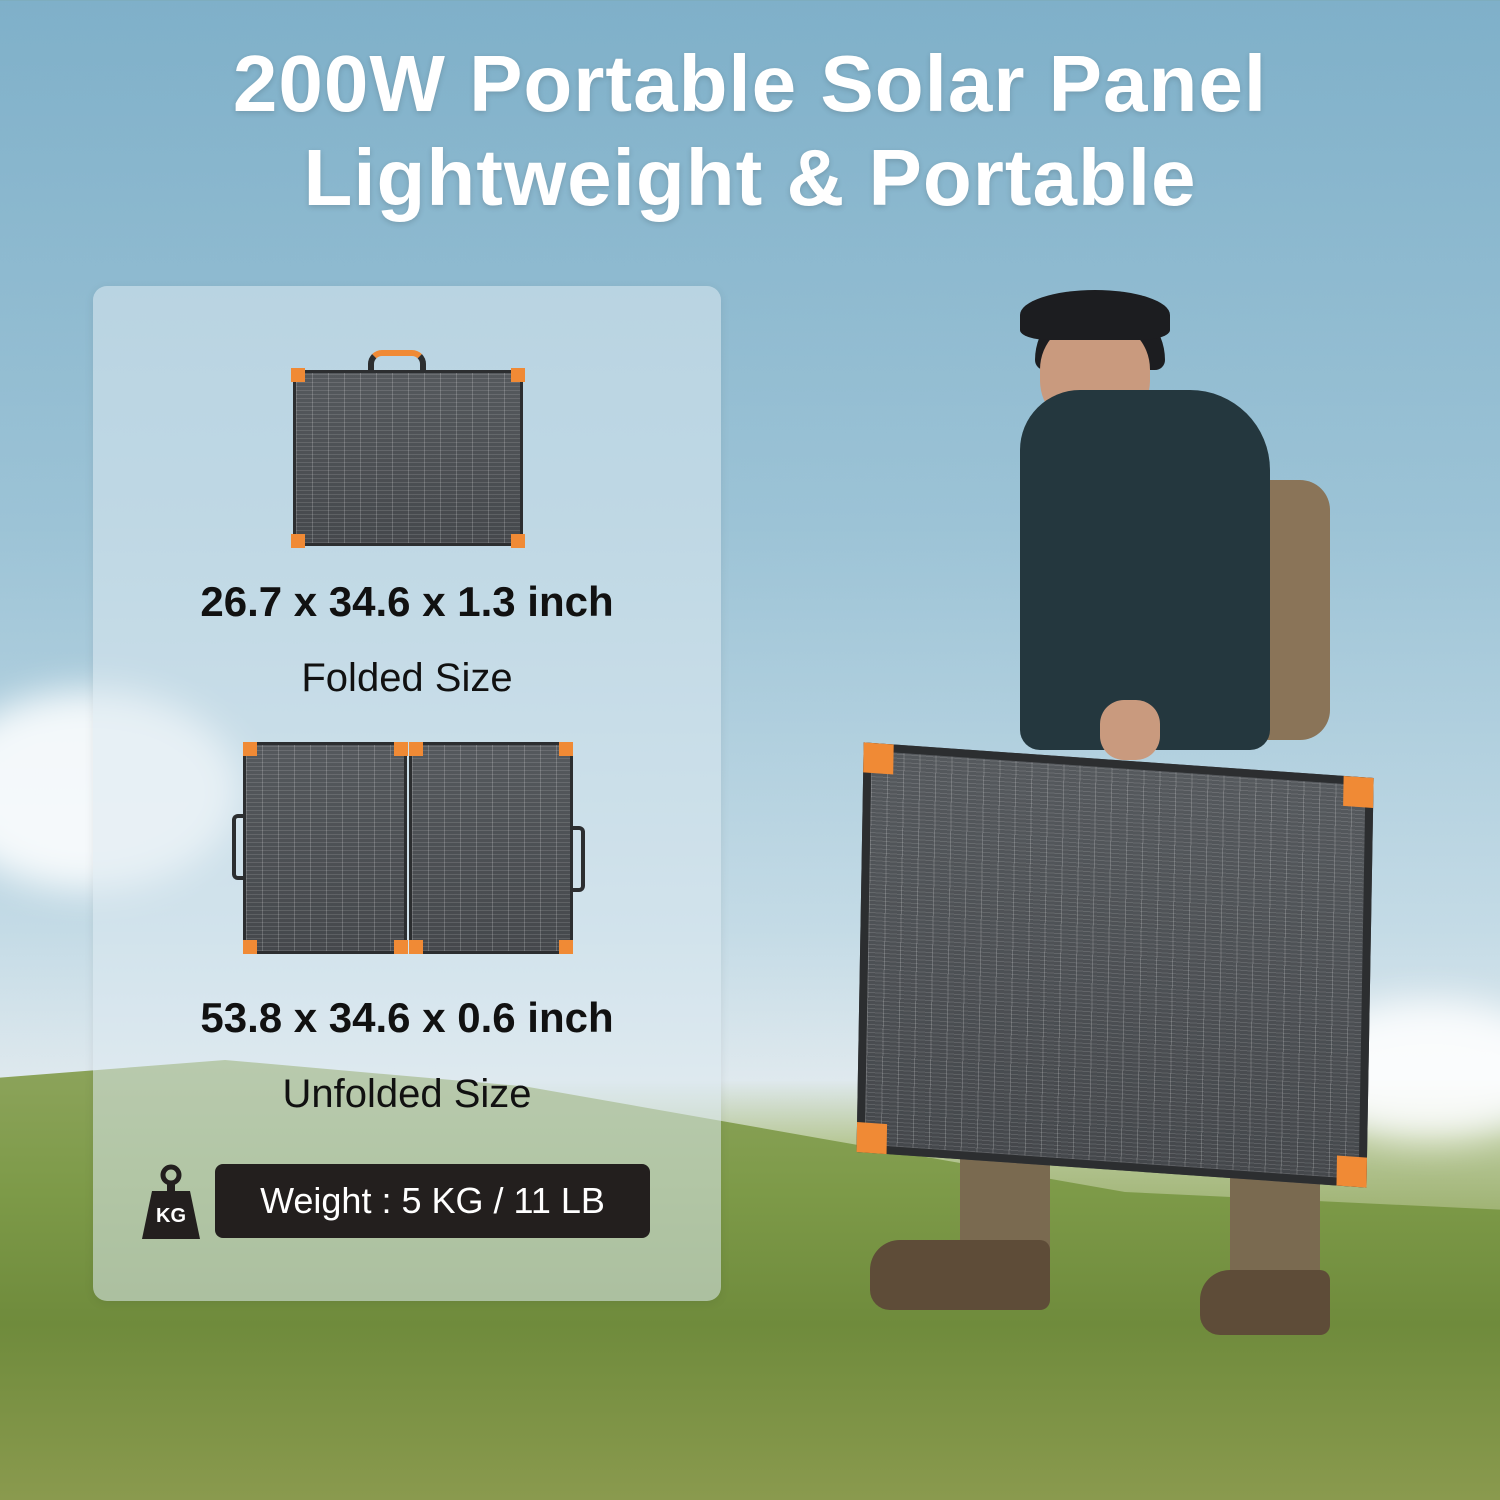  I want to click on folded-label: Folded Size, so click(407, 678).